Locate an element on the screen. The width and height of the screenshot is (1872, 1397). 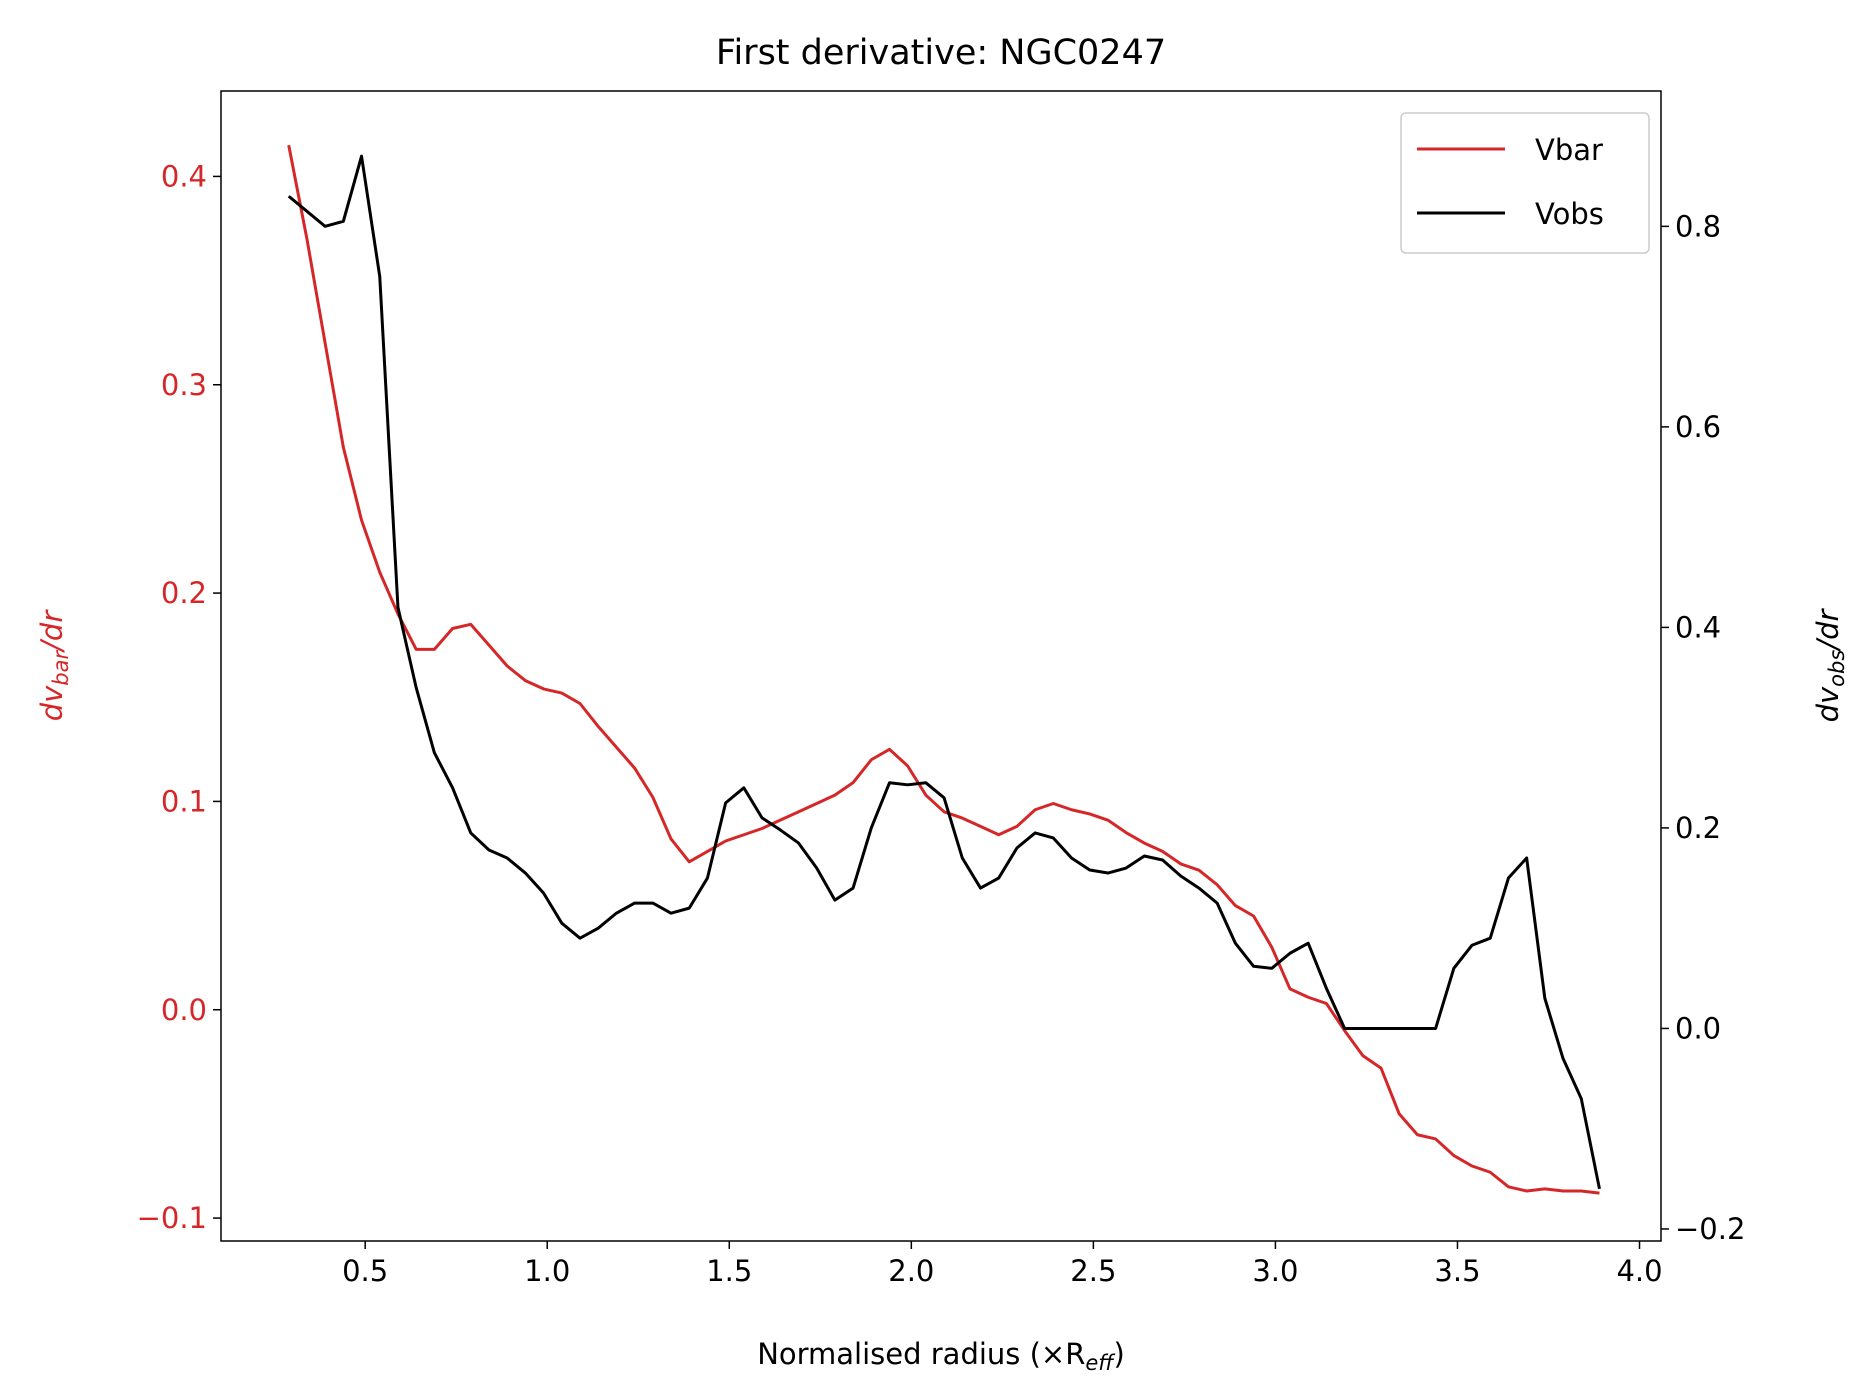
x-tick-label: 2.0 is located at coordinates (911, 1271).